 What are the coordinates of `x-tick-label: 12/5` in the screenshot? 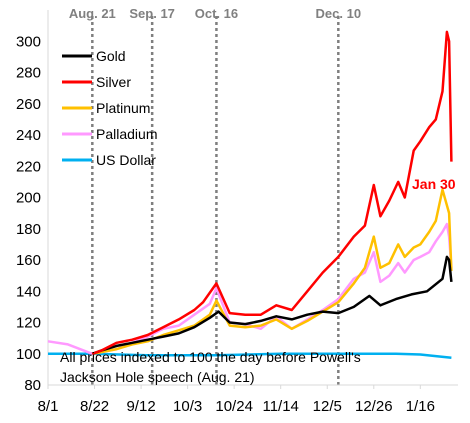 It's located at (327, 406).